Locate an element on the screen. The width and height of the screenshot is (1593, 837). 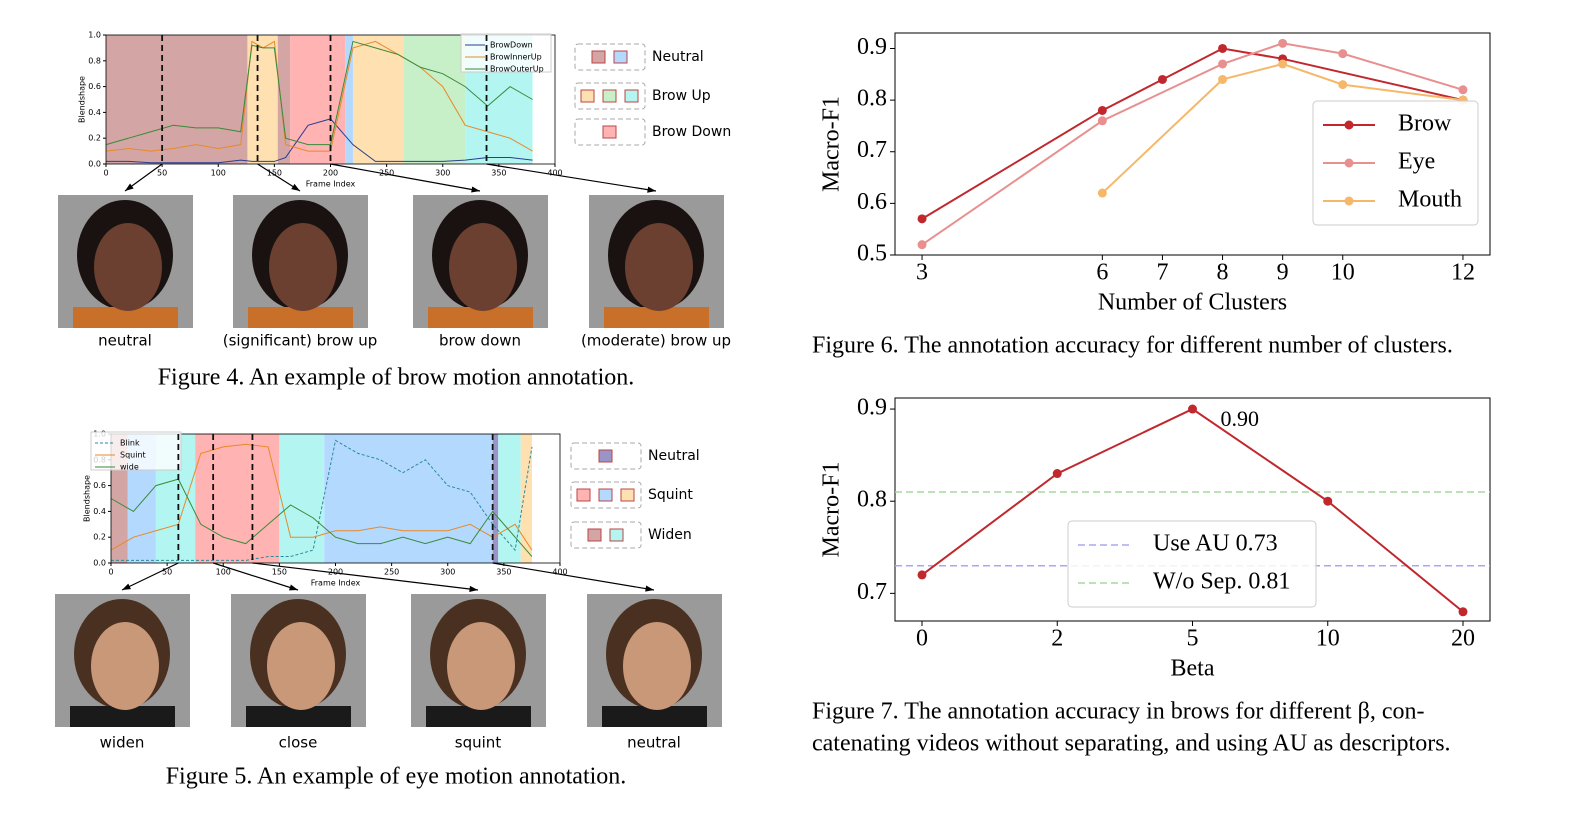
category-label: Brow Up is located at coordinates (681, 96).